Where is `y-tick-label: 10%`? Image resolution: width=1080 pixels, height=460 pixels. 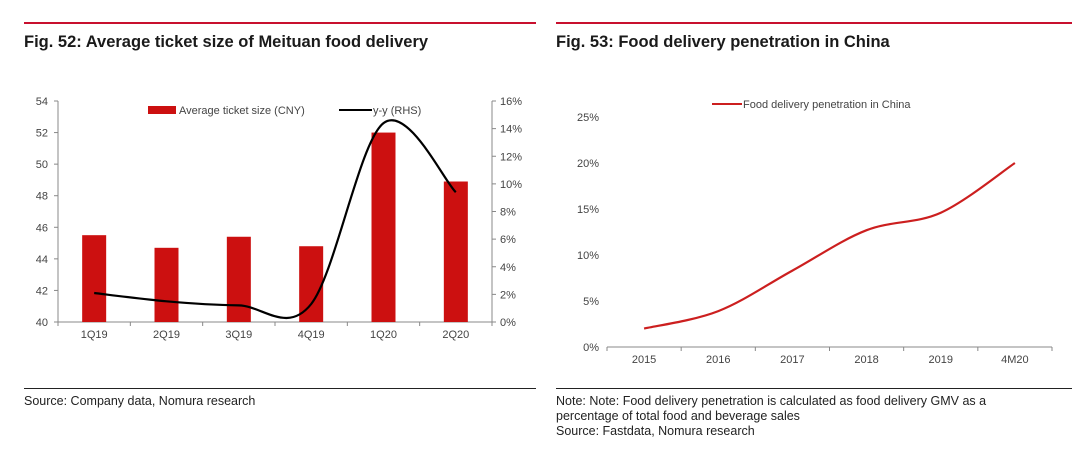 y-tick-label: 10% is located at coordinates (588, 256).